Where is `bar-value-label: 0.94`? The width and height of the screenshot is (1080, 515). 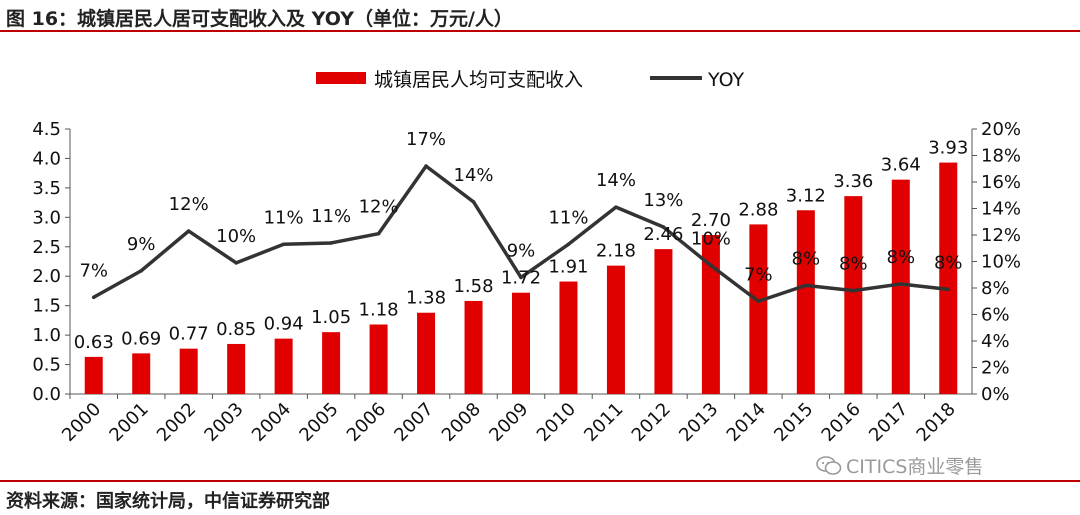
bar-value-label: 0.94 is located at coordinates (284, 324).